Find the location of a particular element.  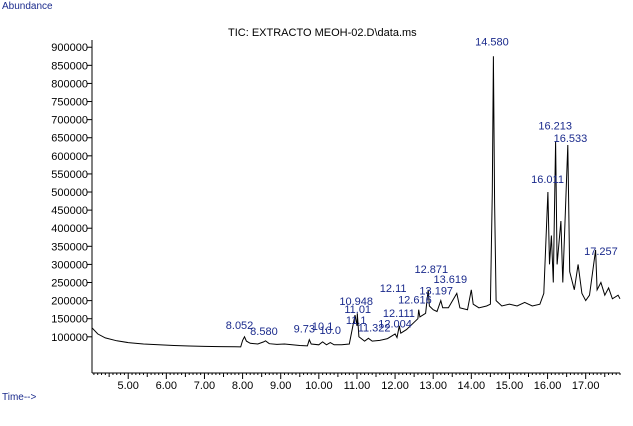

peak-label: 11.01 is located at coordinates (357, 310).